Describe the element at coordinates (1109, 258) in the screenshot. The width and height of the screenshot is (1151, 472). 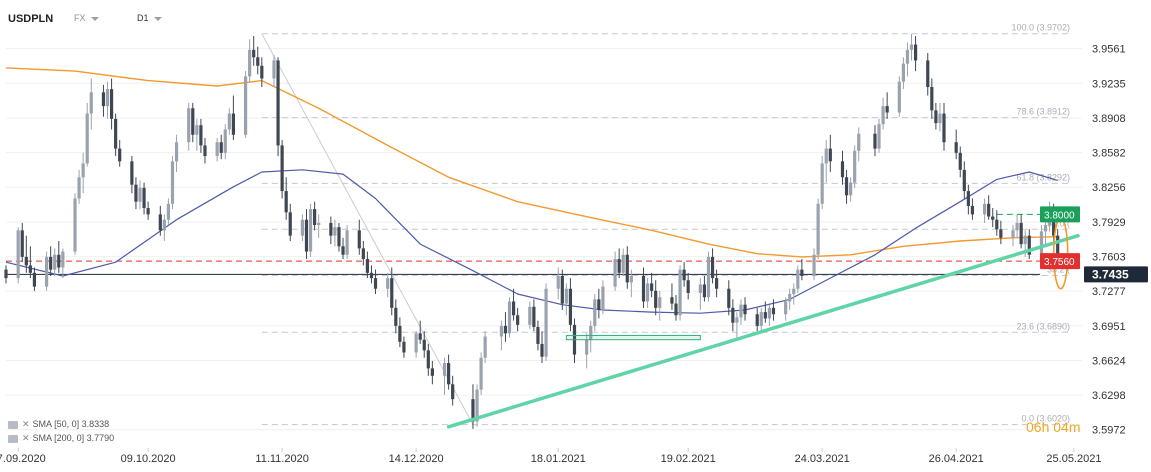
I see `y-tick-label: 3.7603` at that location.